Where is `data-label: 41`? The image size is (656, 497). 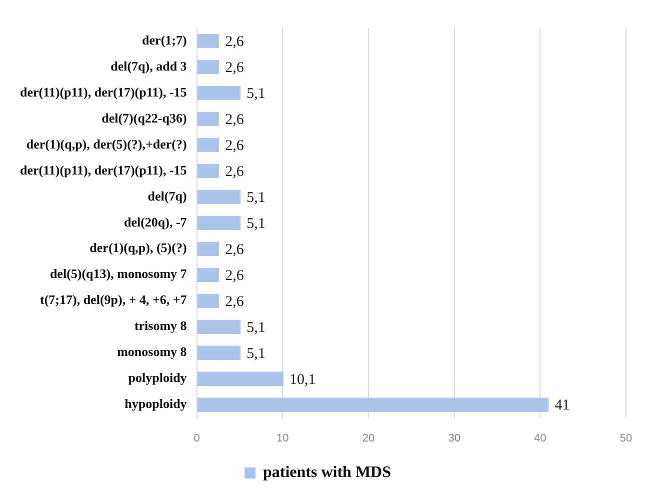 data-label: 41 is located at coordinates (562, 406).